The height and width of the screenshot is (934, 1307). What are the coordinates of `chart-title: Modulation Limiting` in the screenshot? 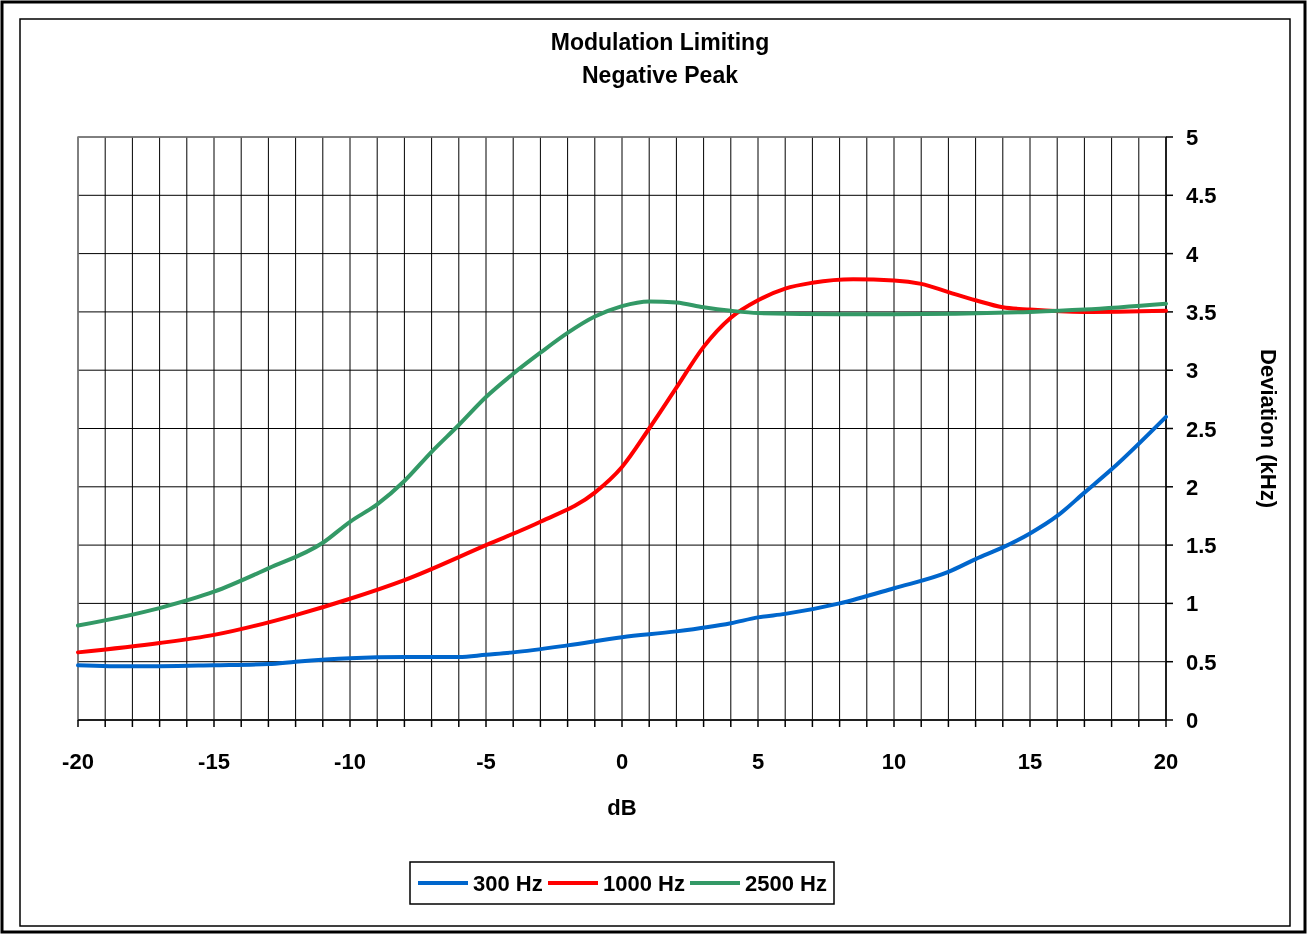 It's located at (660, 42).